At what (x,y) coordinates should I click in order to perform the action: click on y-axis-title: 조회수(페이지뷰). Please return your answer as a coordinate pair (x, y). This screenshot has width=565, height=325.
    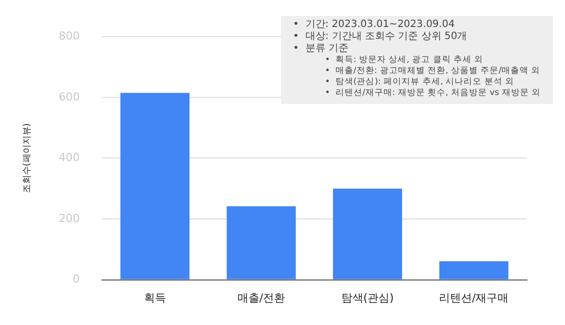
    Looking at the image, I should click on (27, 158).